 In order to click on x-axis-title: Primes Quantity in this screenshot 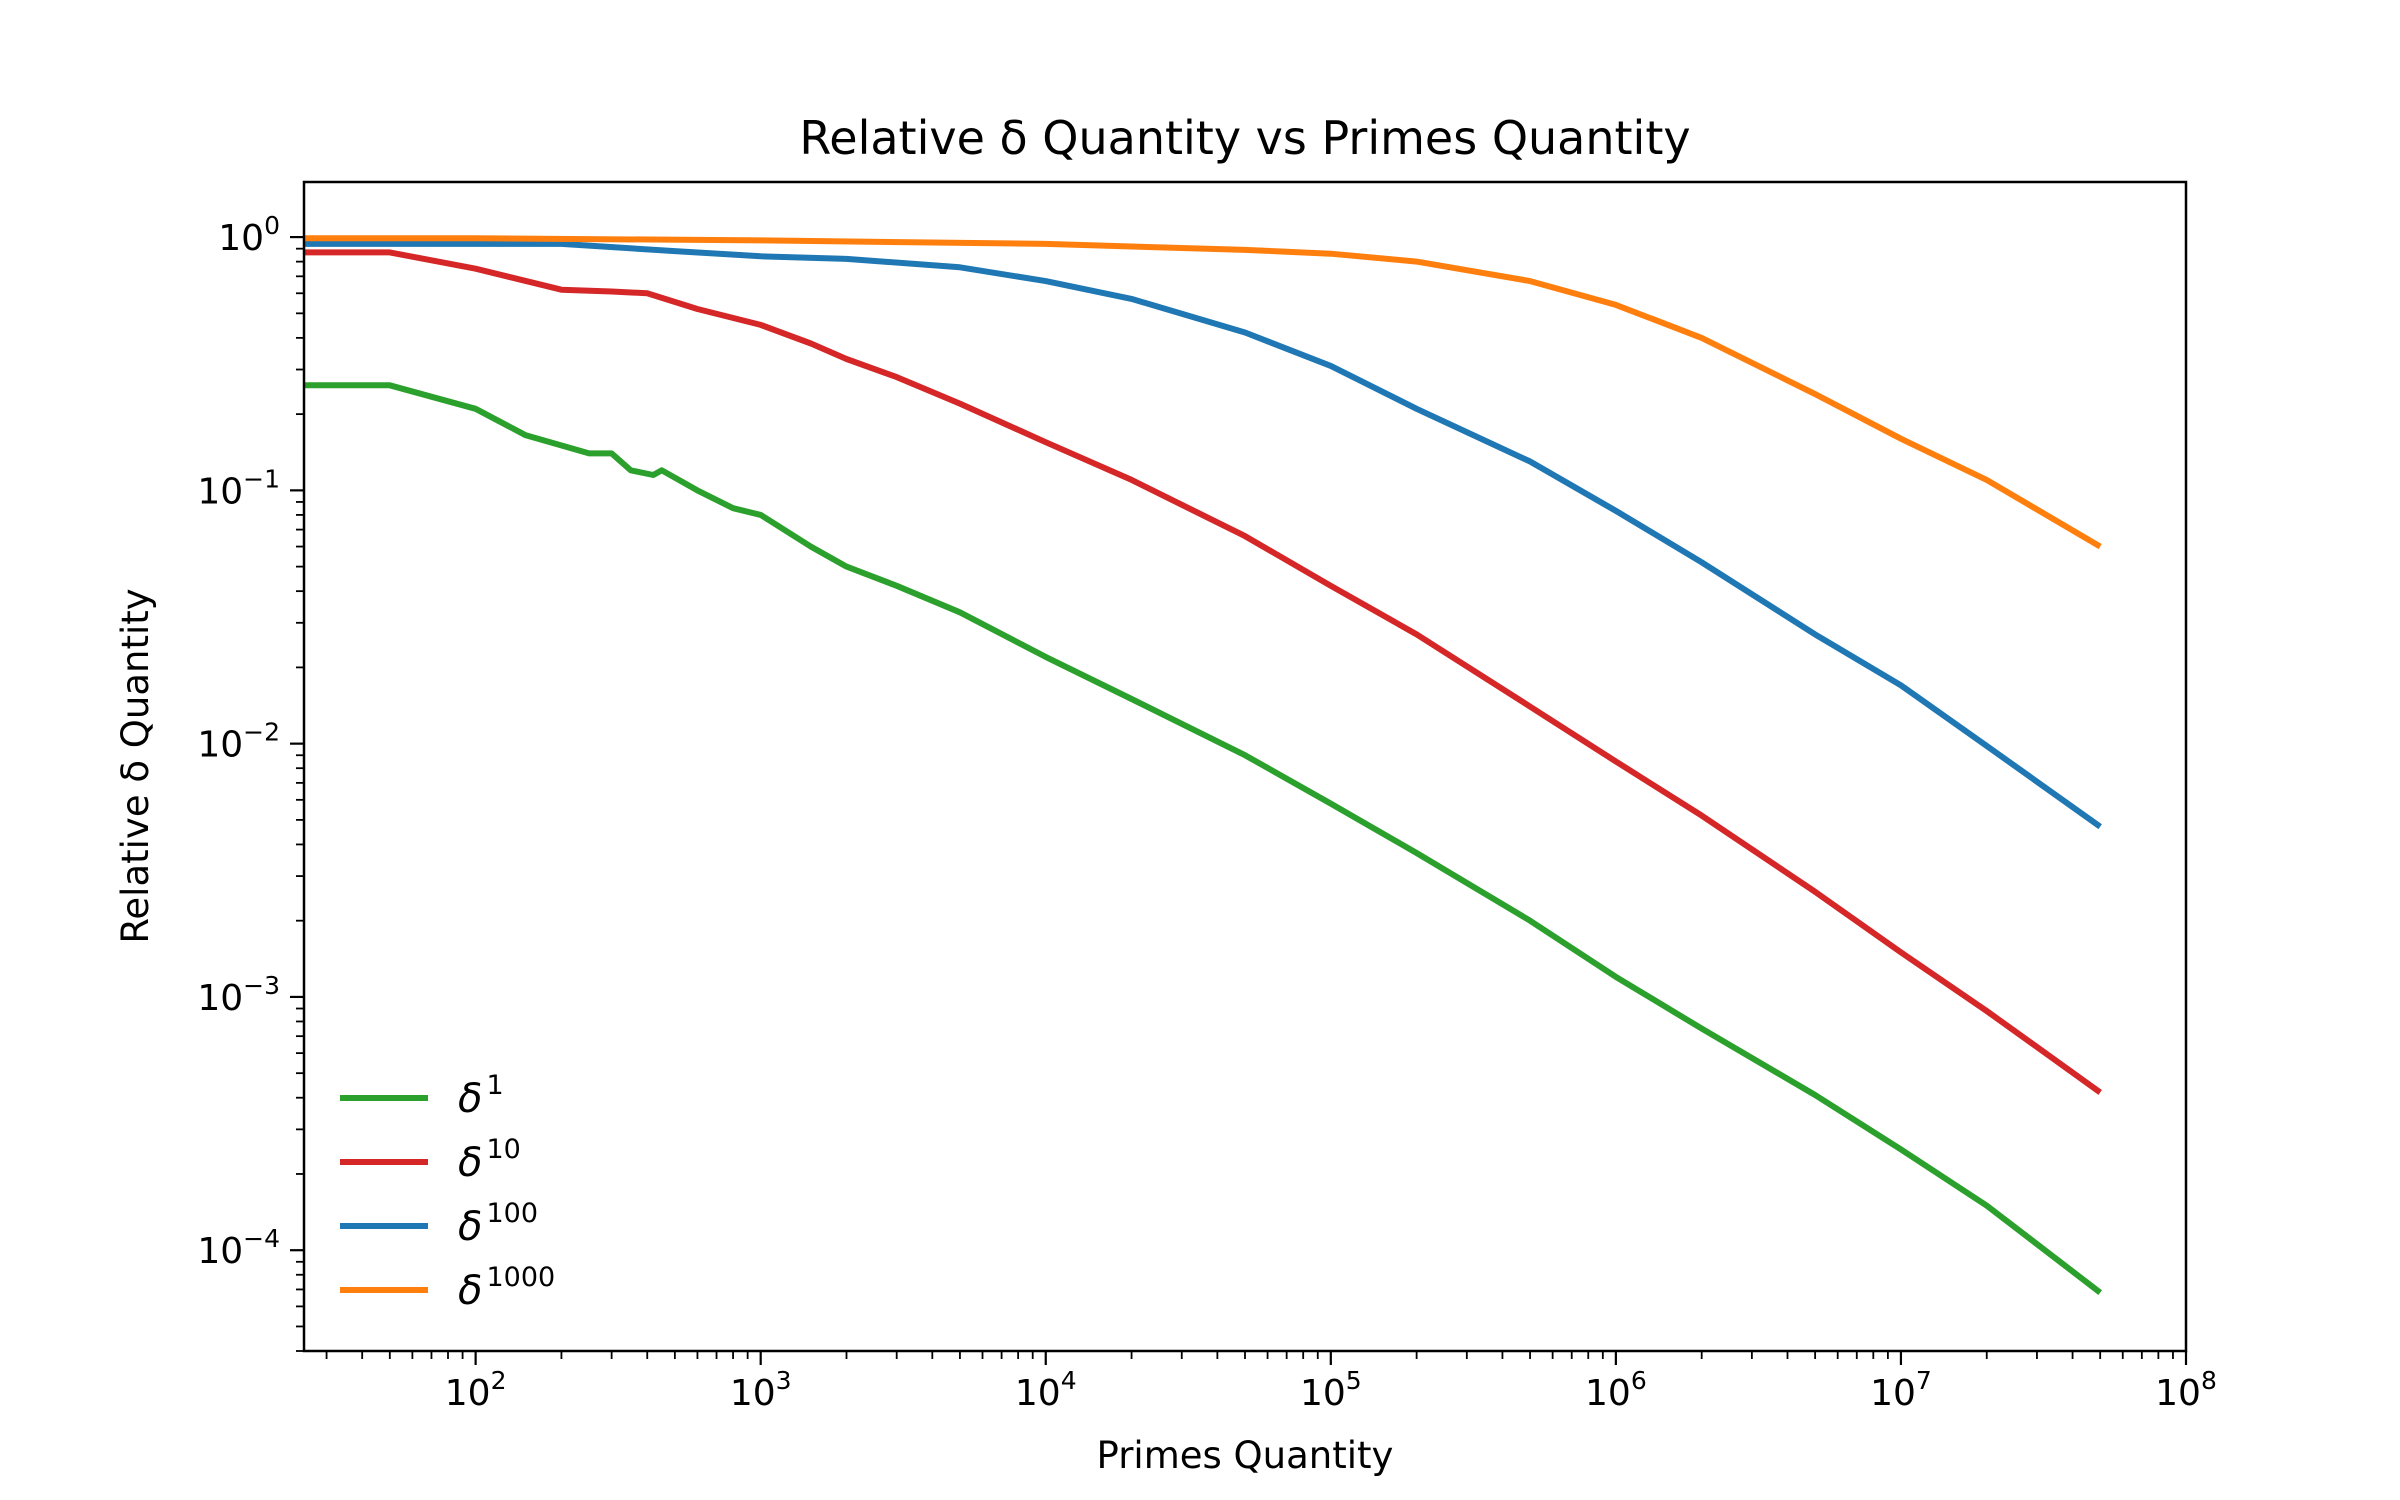, I will do `click(1245, 1455)`.